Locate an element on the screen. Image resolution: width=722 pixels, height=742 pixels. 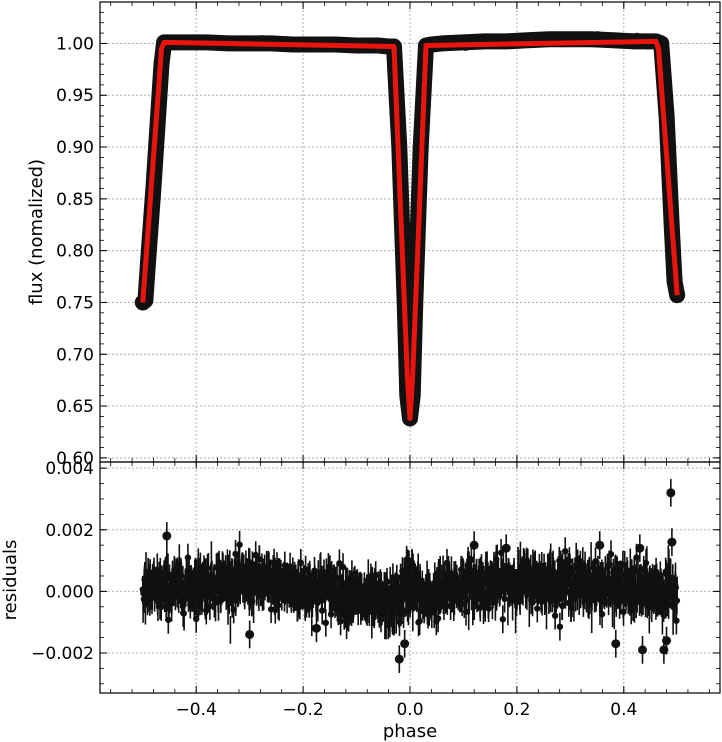
flux-data-point-edge is located at coordinates (677, 295).